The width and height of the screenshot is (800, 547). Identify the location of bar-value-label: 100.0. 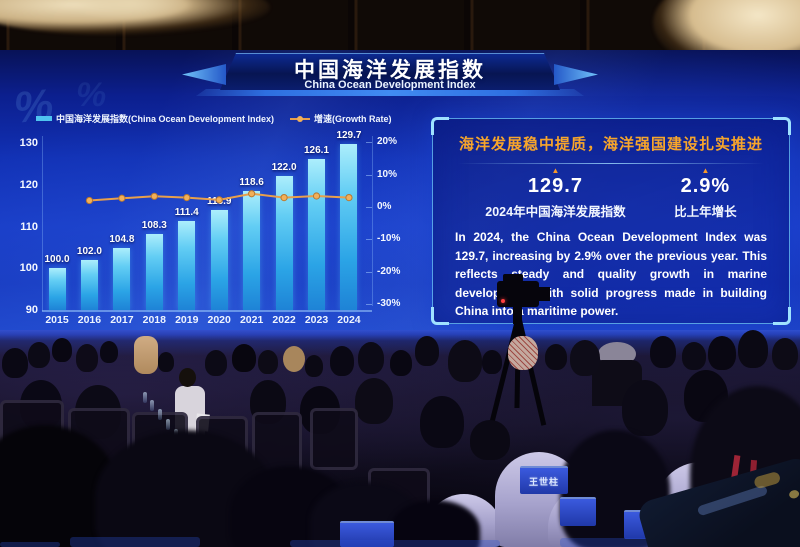
(57, 260).